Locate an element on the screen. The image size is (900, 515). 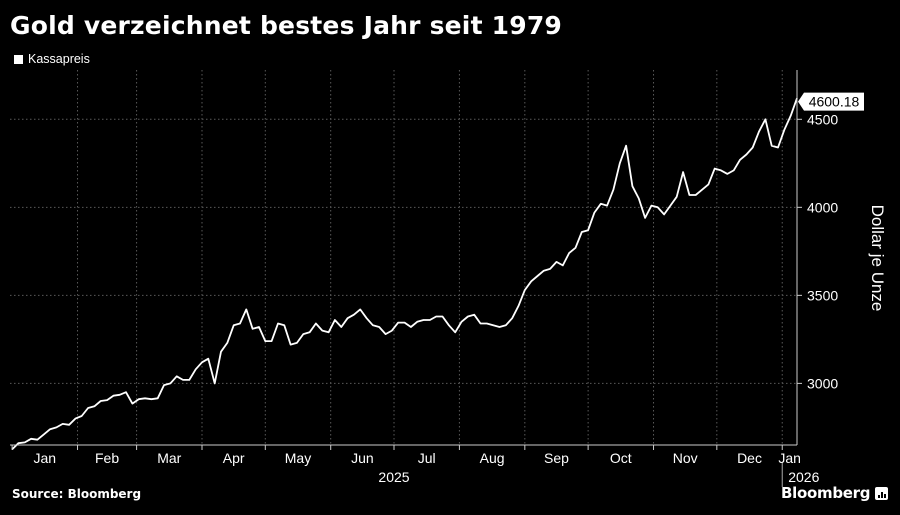
x-tick-label: Mar is located at coordinates (169, 458).